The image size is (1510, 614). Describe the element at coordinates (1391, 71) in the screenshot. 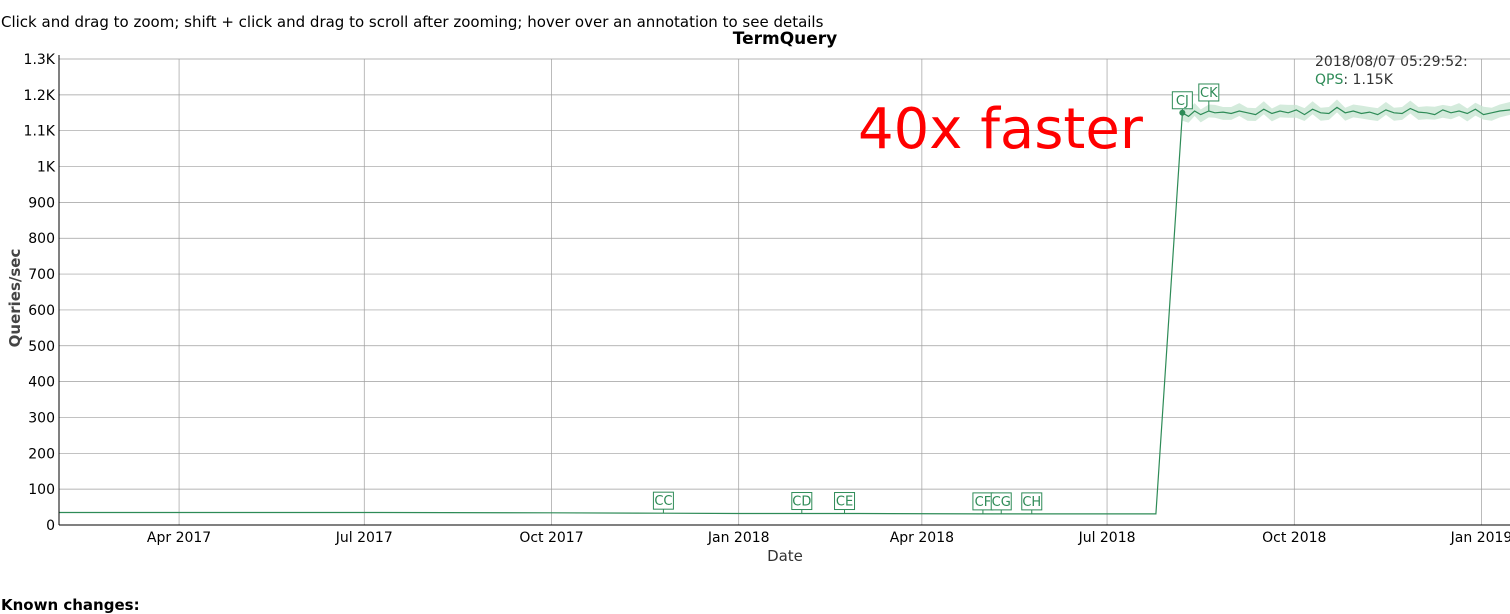

I see `legend: 2018/08/07 05:29:52: QPS: 1.15K` at that location.